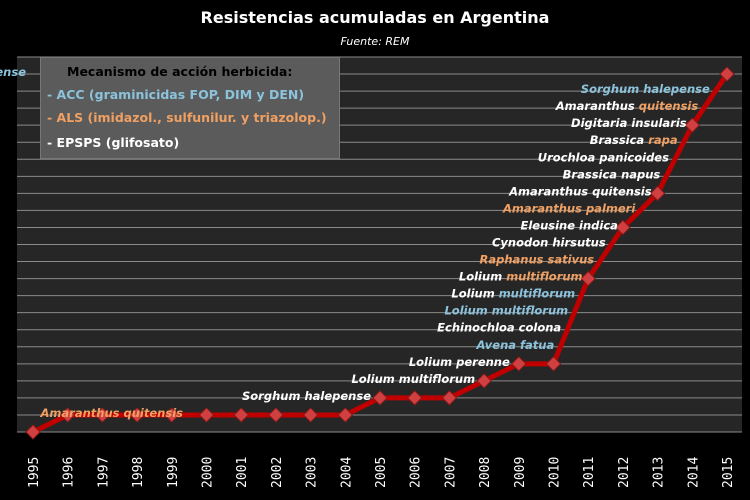 This screenshot has width=750, height=500. Describe the element at coordinates (276, 415) in the screenshot. I see `data-point-2002` at that location.